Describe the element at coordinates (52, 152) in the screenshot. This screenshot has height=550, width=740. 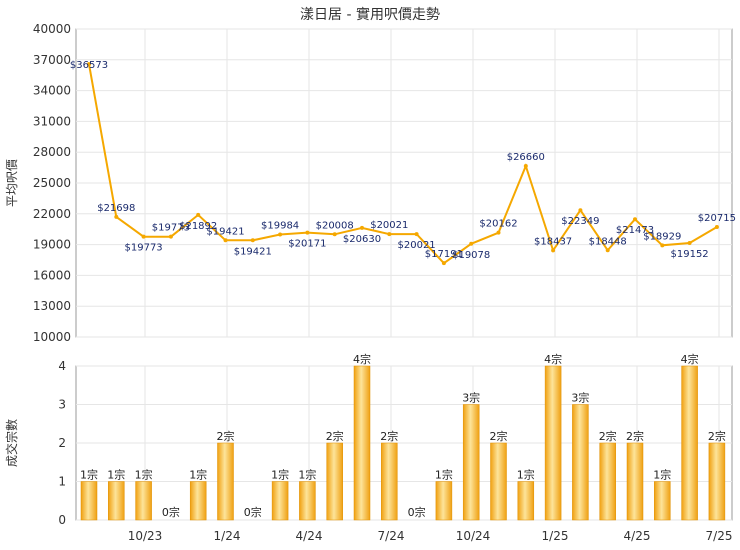
I see `line-y-tick-label: 28000` at that location.